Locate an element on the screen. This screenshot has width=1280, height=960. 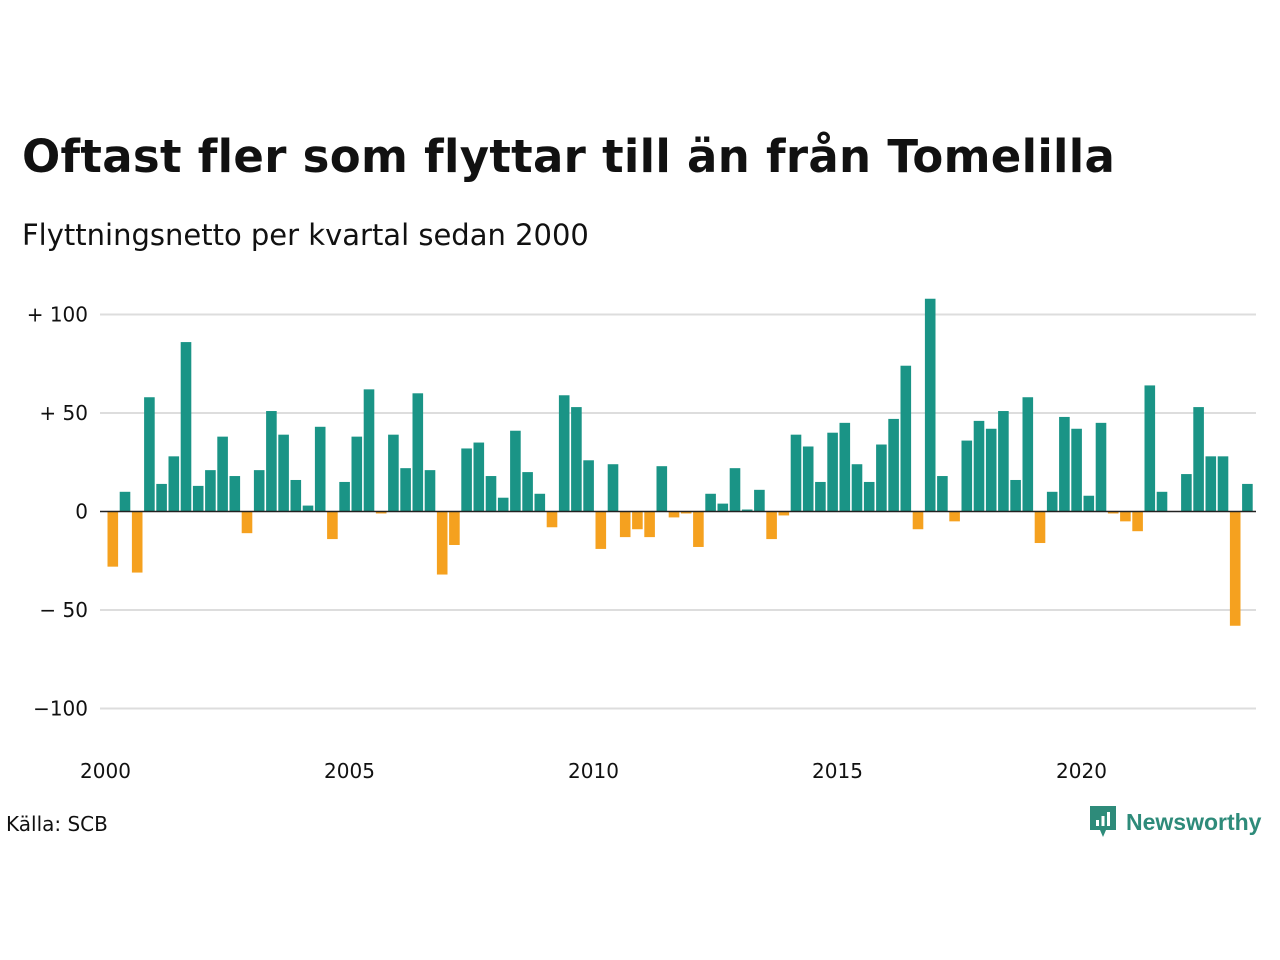
bar-2021K2 is located at coordinates (1150, 448).